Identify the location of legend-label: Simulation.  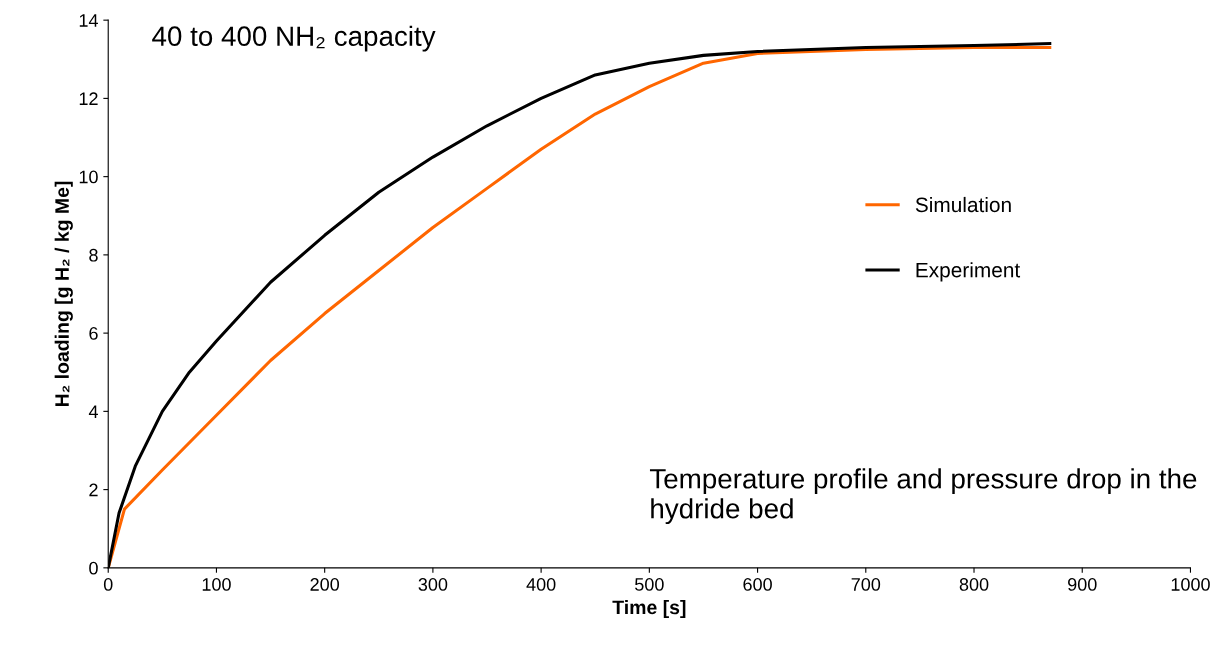
(963, 204).